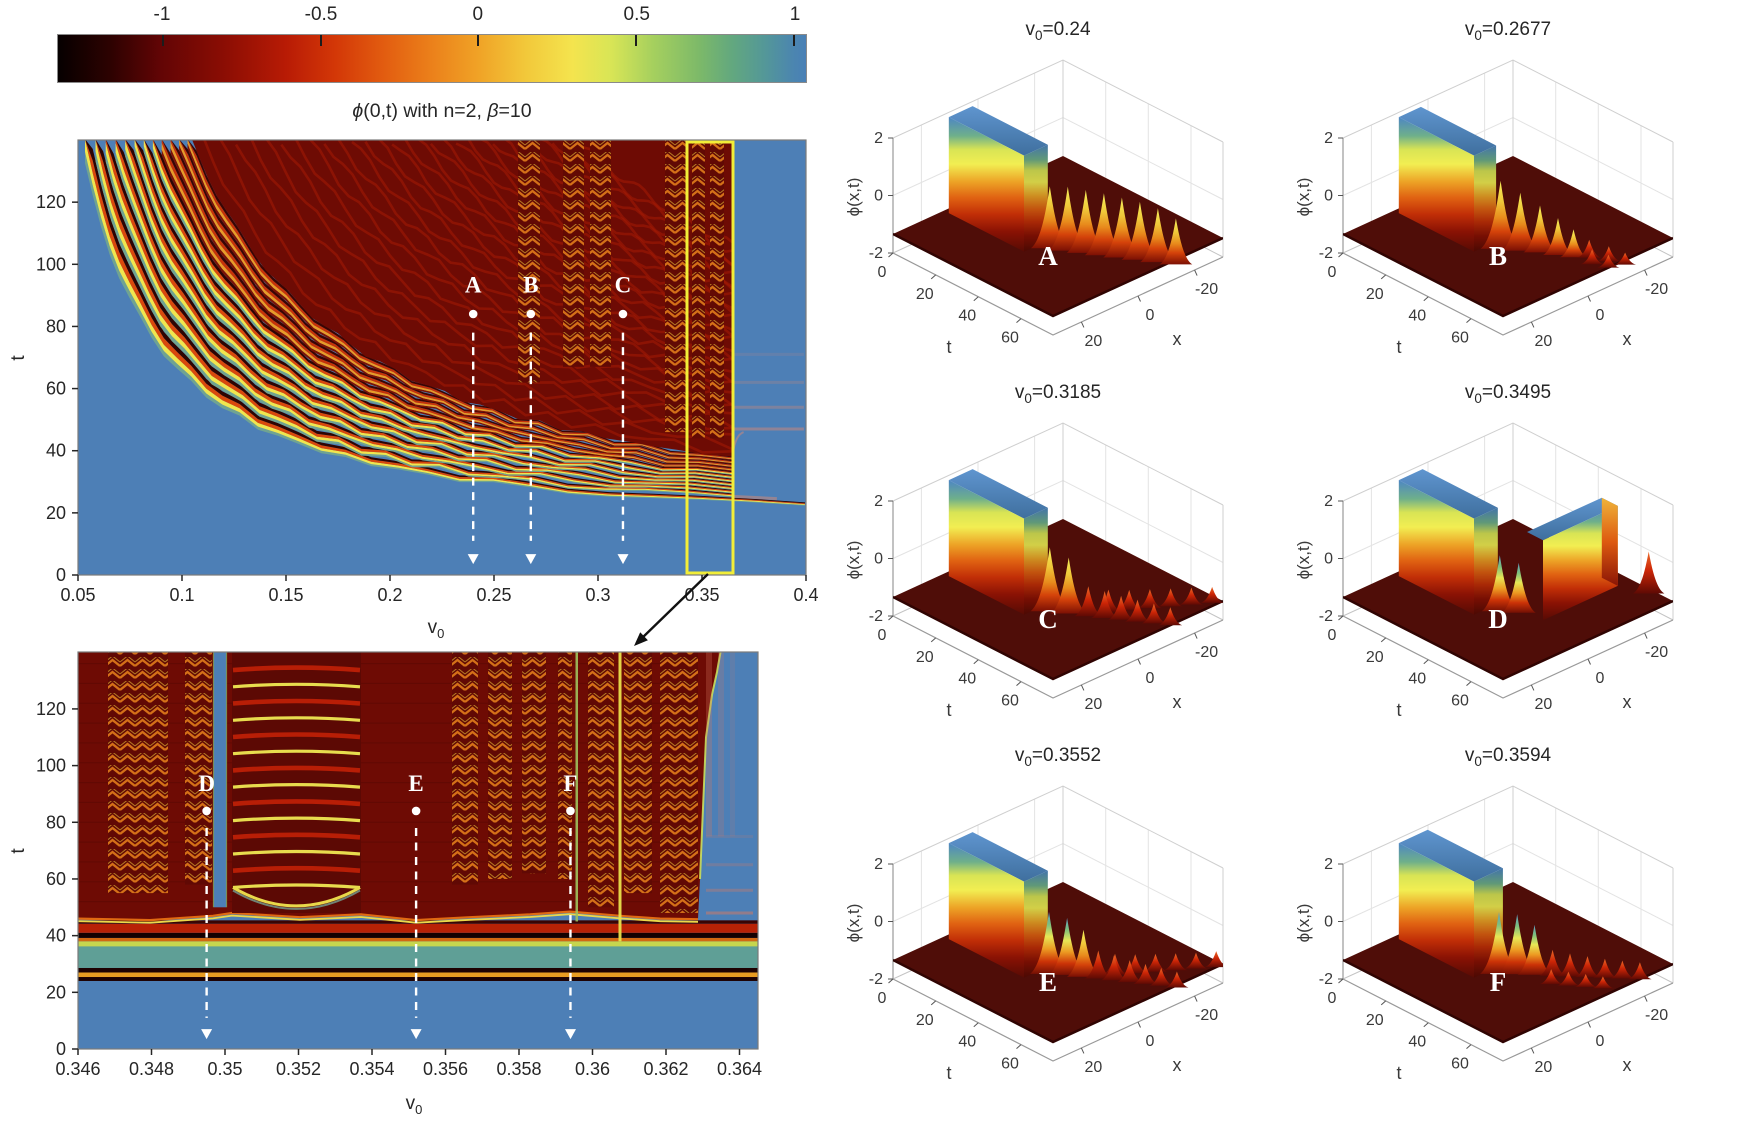 This screenshot has height=1123, width=1741. I want to click on inset-zoom-arrow, so click(671, 609).